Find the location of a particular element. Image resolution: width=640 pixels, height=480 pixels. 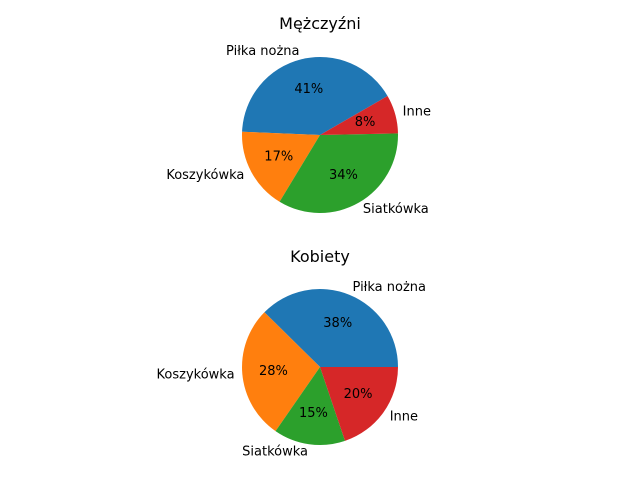

pie-category-label-women-koszykowka: Koszykówka is located at coordinates (196, 374).